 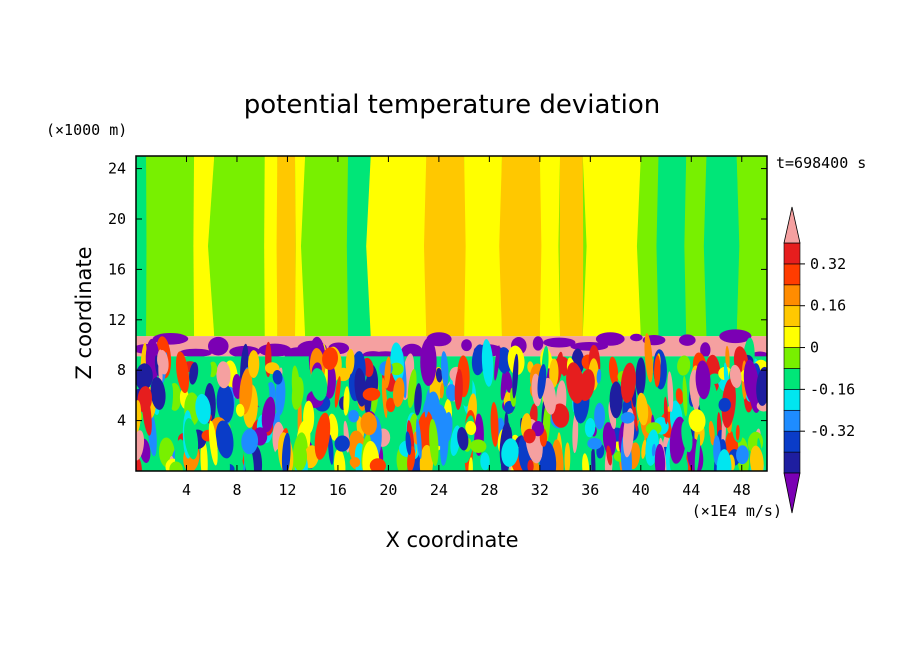 What do you see at coordinates (388, 490) in the screenshot?
I see `x-tick-label: 20` at bounding box center [388, 490].